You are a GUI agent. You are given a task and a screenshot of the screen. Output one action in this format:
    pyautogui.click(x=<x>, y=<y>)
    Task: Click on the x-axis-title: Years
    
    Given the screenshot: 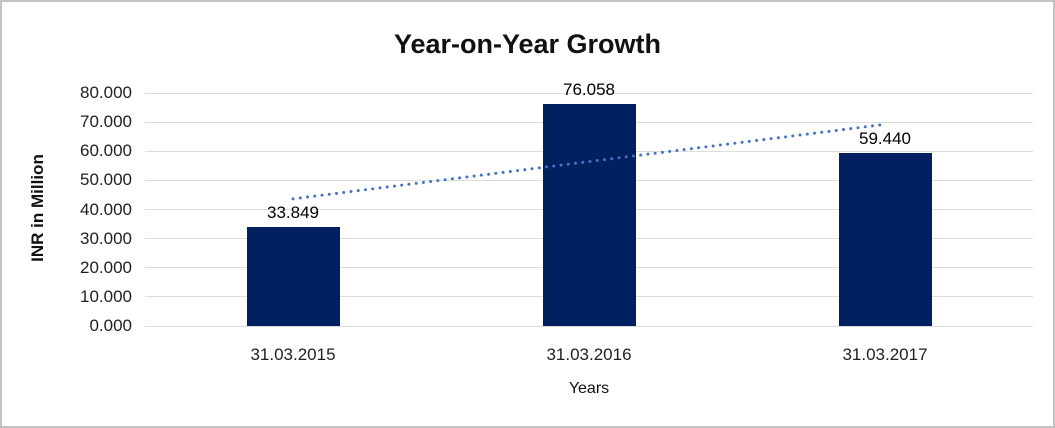 What is the action you would take?
    pyautogui.click(x=589, y=388)
    